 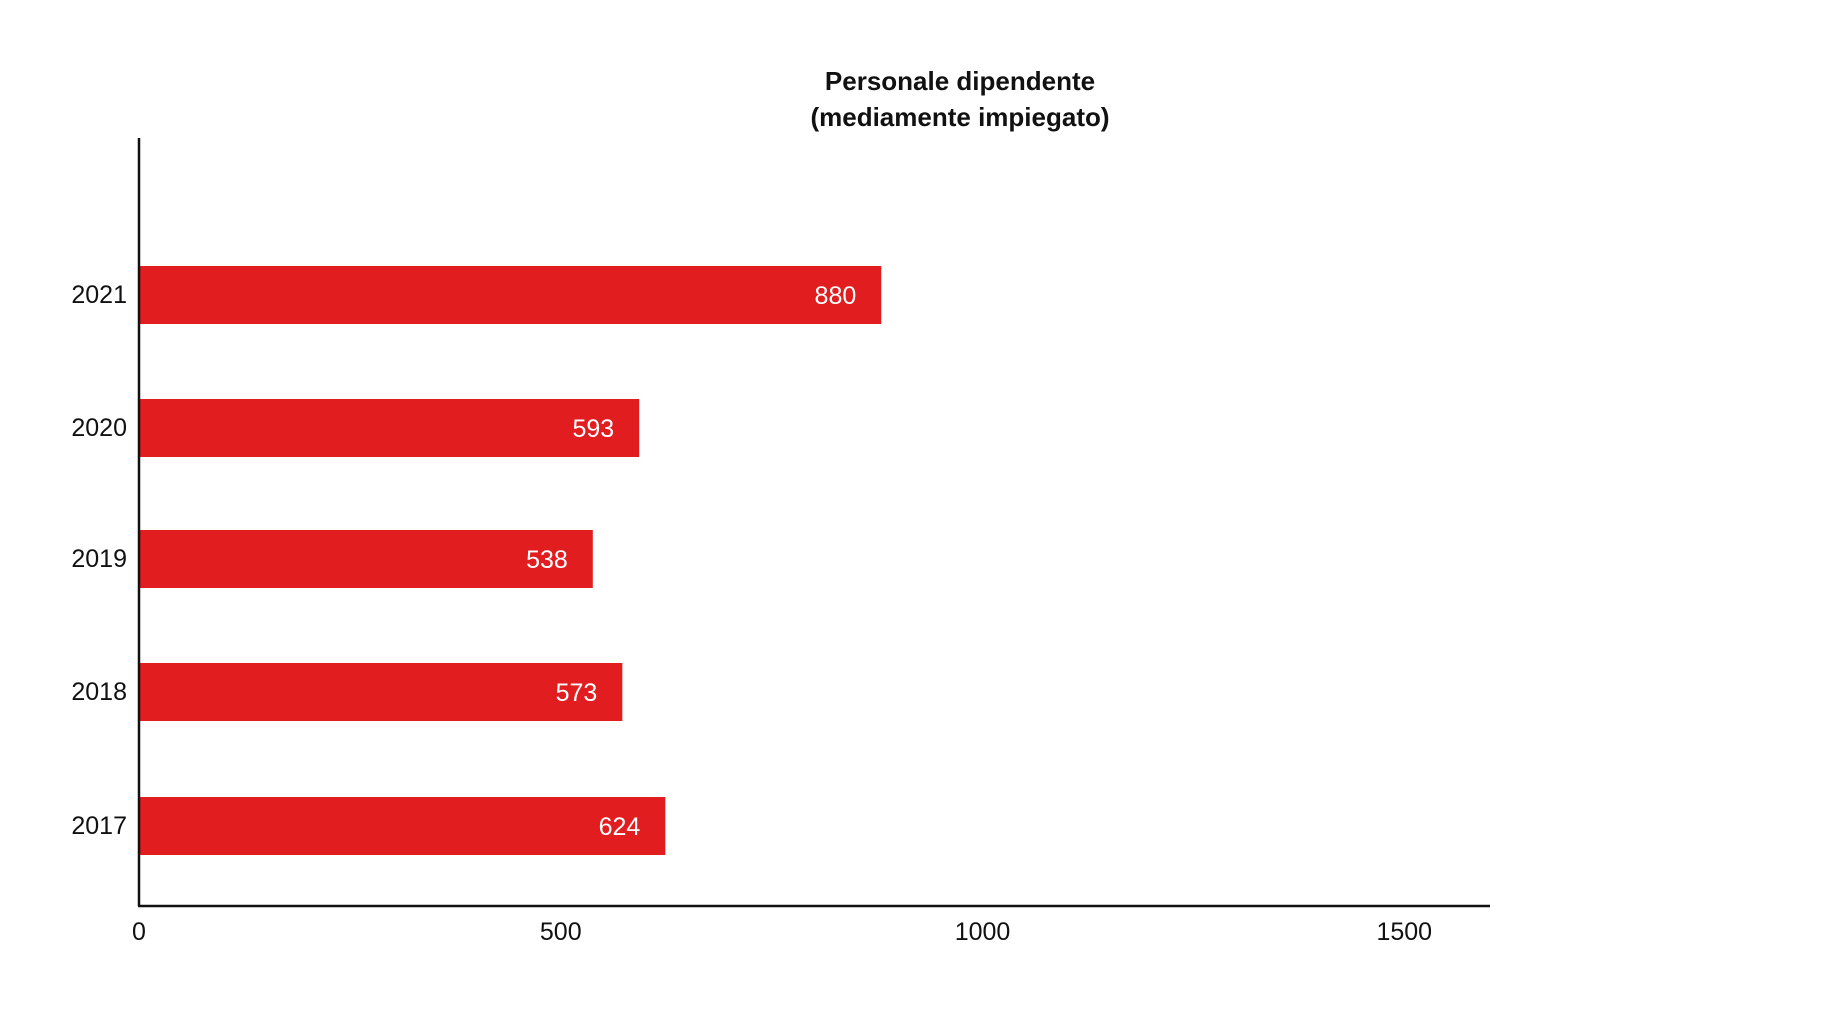 What do you see at coordinates (99, 826) in the screenshot?
I see `y-tick-label-2017: 2017` at bounding box center [99, 826].